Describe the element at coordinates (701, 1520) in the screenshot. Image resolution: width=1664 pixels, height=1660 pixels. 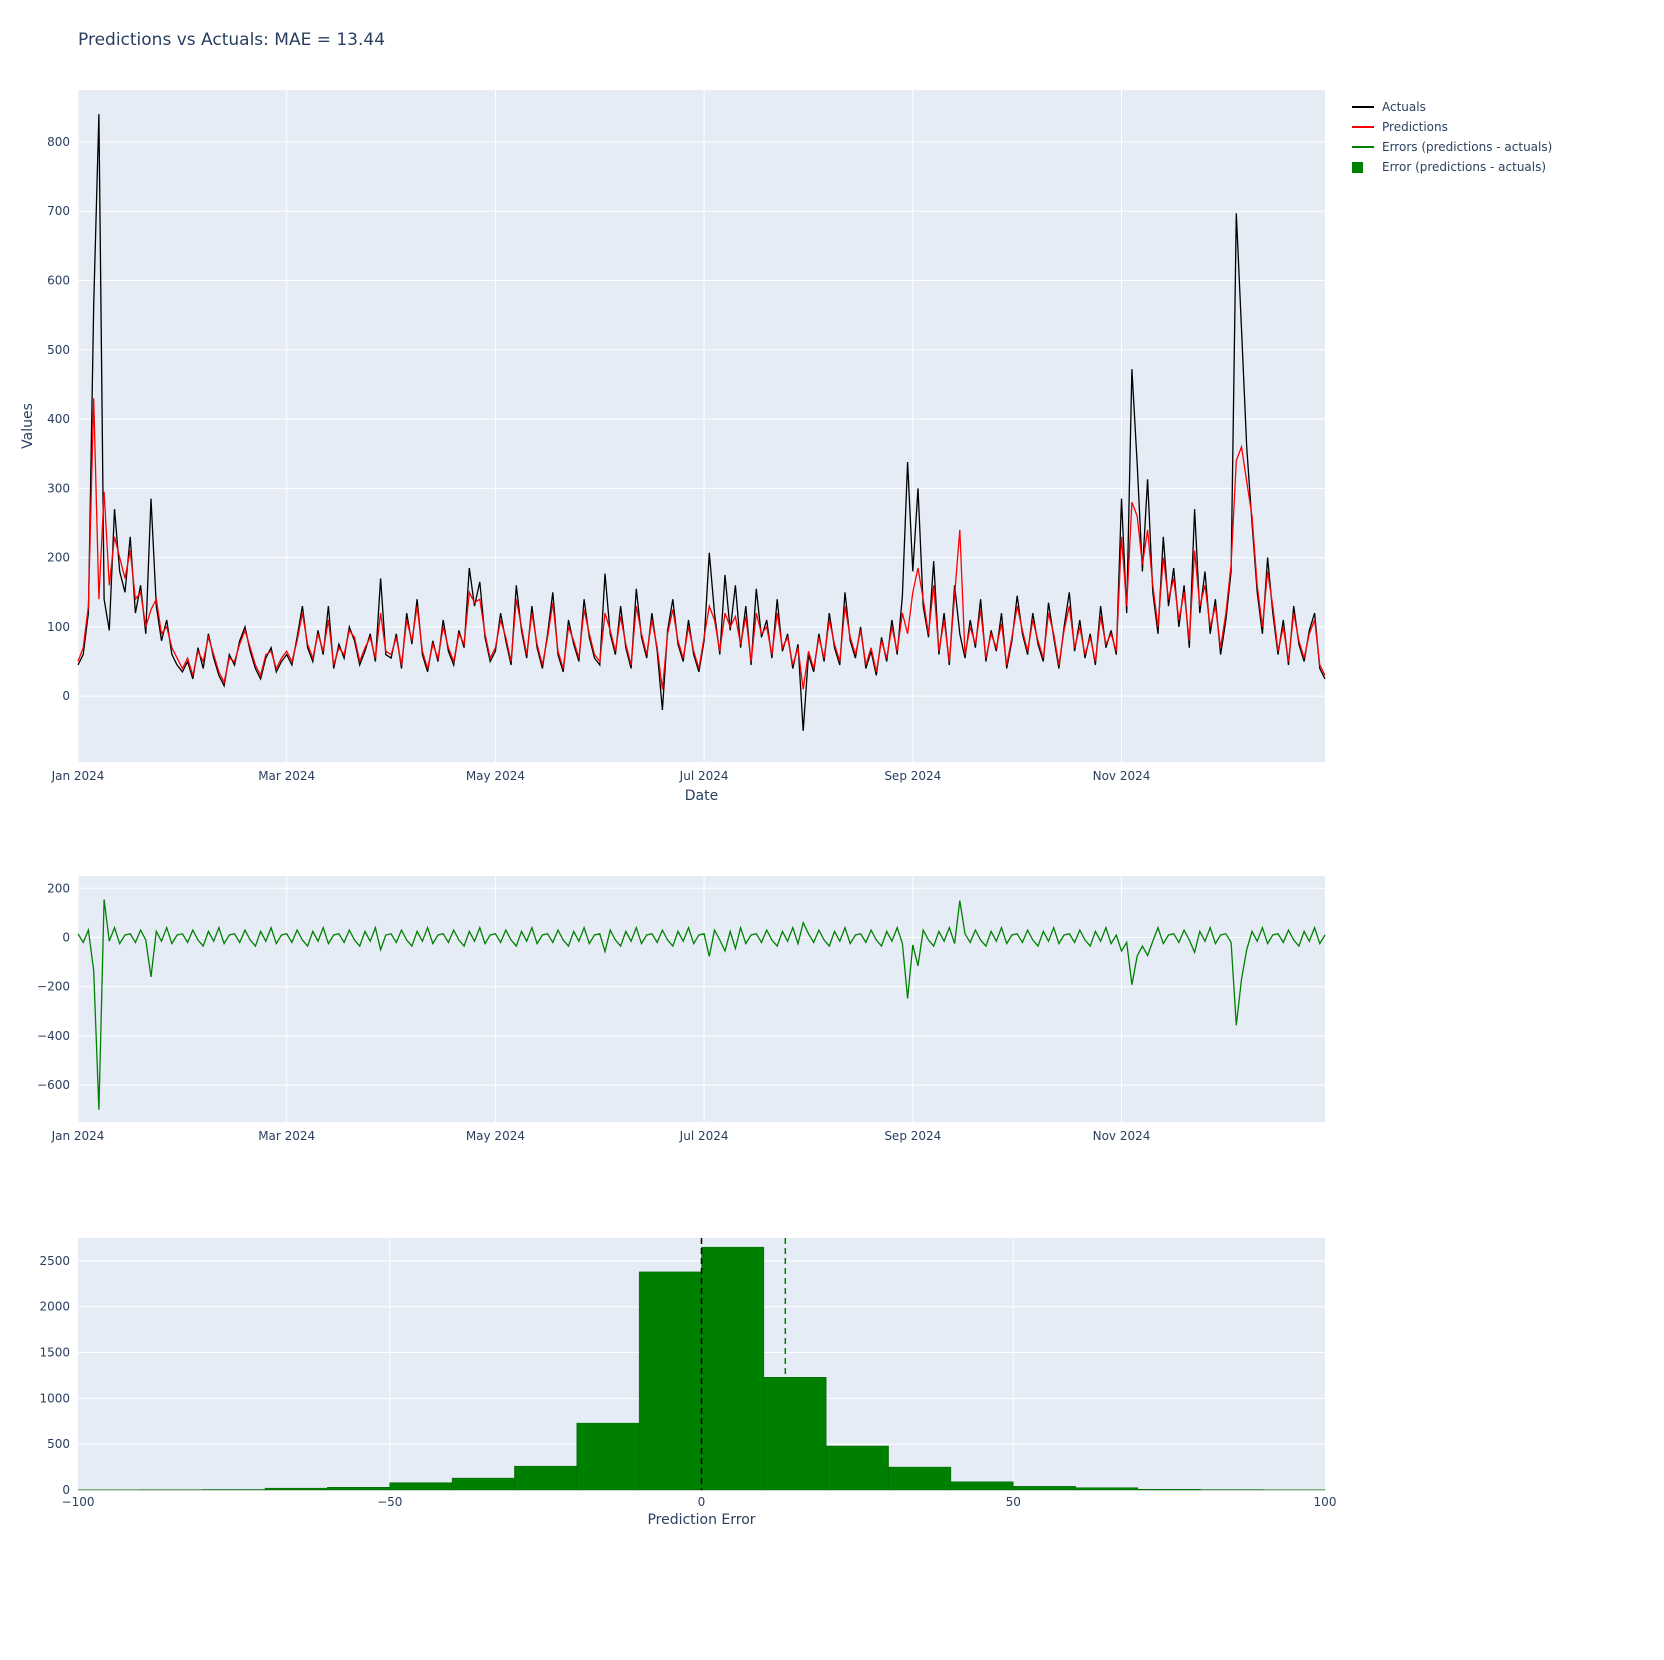
I see `x-axis-title-prediction-error: Prediction Error` at that location.